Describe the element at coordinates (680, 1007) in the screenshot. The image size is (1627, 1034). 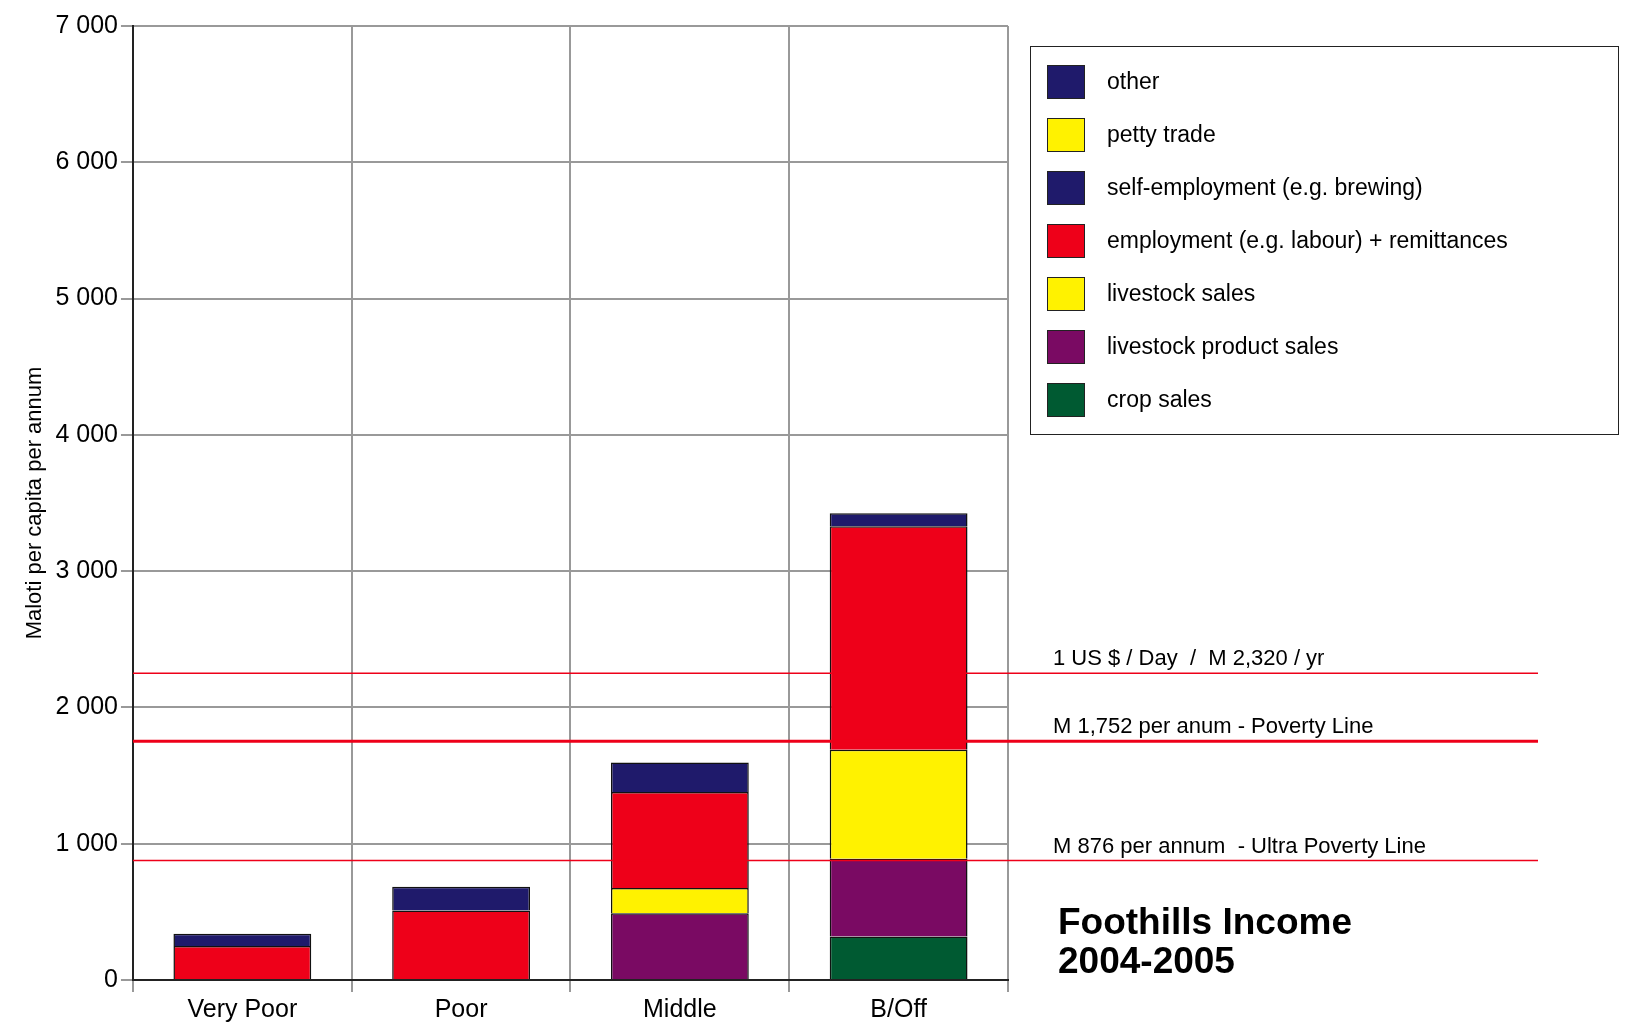
I see `x-tick-label: Middle` at that location.